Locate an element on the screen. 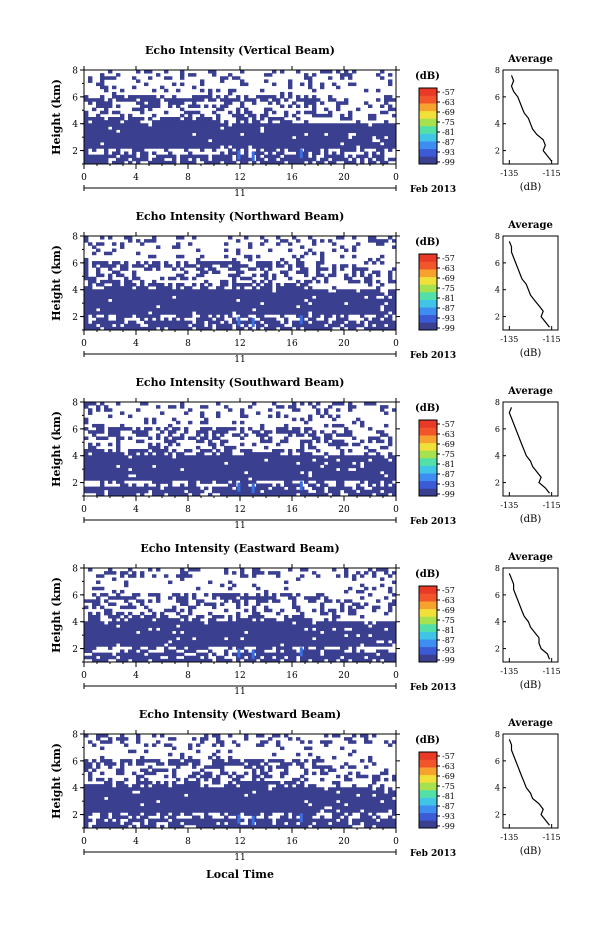  profile-title: Average is located at coordinates (530, 225).